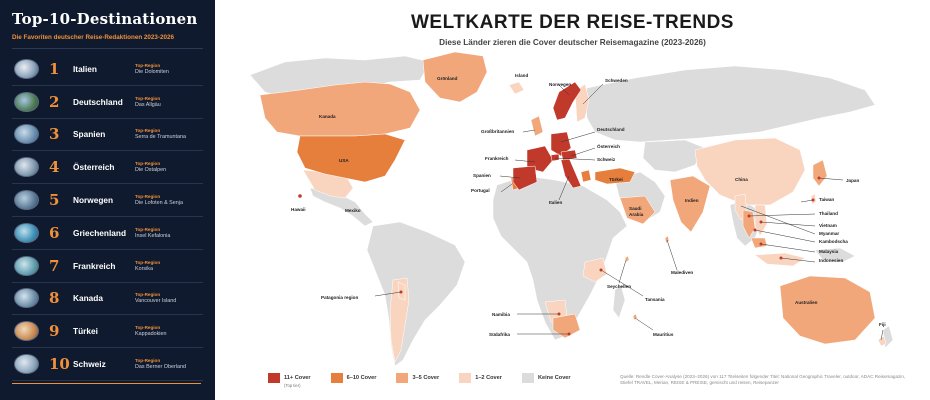 This screenshot has width=930, height=400. I want to click on region-name: Die Lofoten & Senja, so click(159, 203).